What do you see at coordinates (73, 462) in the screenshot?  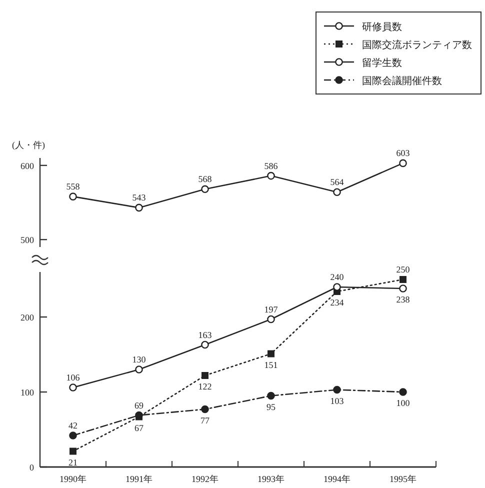 I see `data-label: 21` at bounding box center [73, 462].